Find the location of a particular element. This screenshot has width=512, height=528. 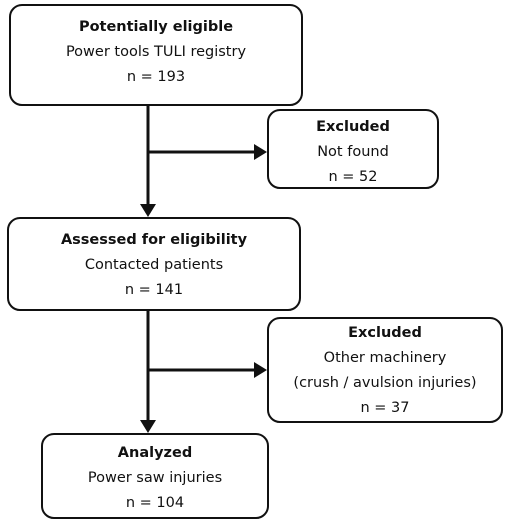

node-line: Power tools TULI registry is located at coordinates (156, 52).